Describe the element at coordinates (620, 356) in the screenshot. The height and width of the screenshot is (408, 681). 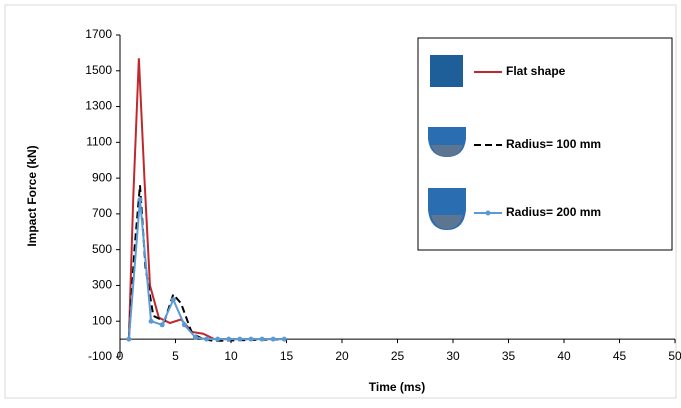
I see `x-tick-label: 45` at that location.